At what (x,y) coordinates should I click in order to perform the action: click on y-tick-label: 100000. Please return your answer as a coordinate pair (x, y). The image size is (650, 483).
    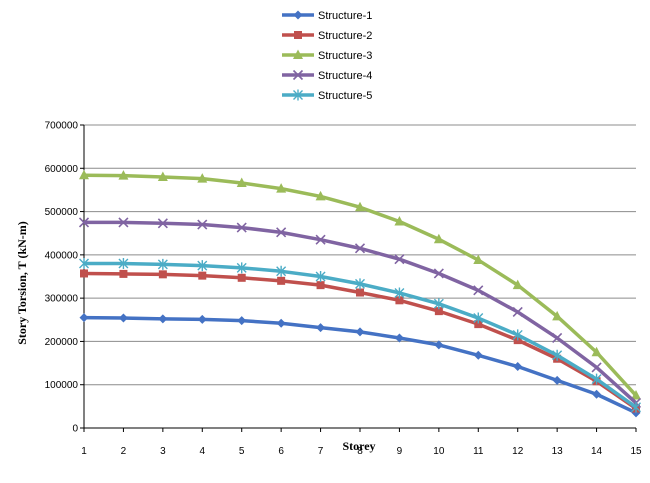
    Looking at the image, I should click on (62, 385).